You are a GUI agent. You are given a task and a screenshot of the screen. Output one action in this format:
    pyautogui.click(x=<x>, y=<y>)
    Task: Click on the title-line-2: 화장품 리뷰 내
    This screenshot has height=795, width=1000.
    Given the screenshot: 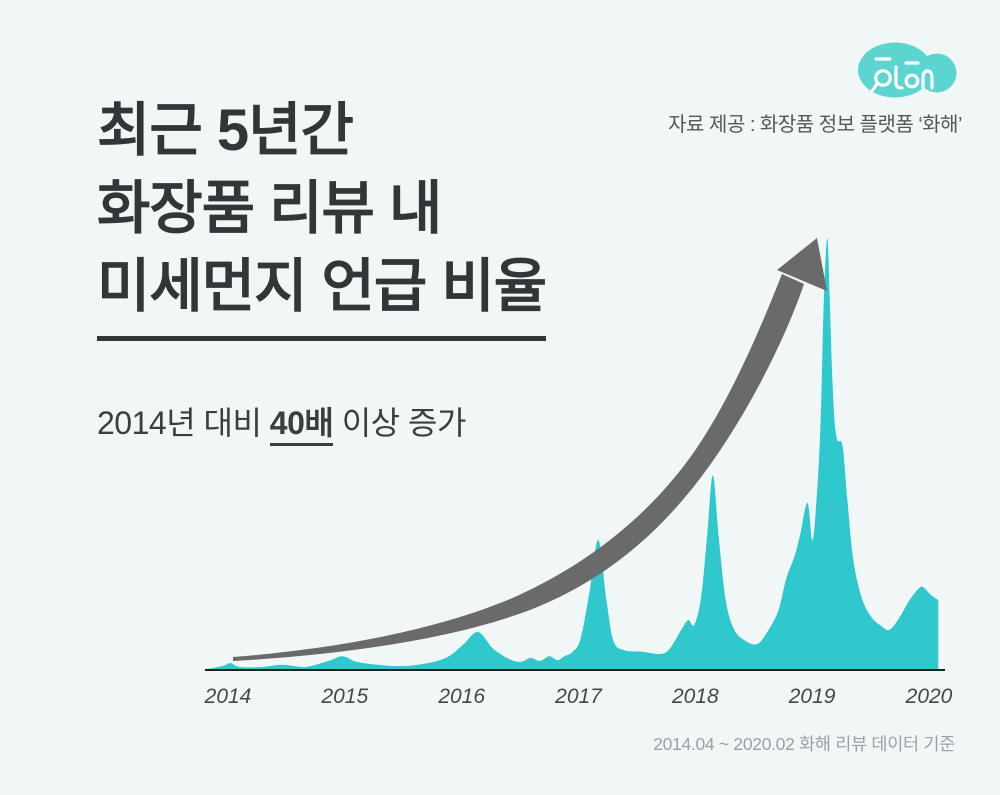 What is the action you would take?
    pyautogui.click(x=269, y=208)
    